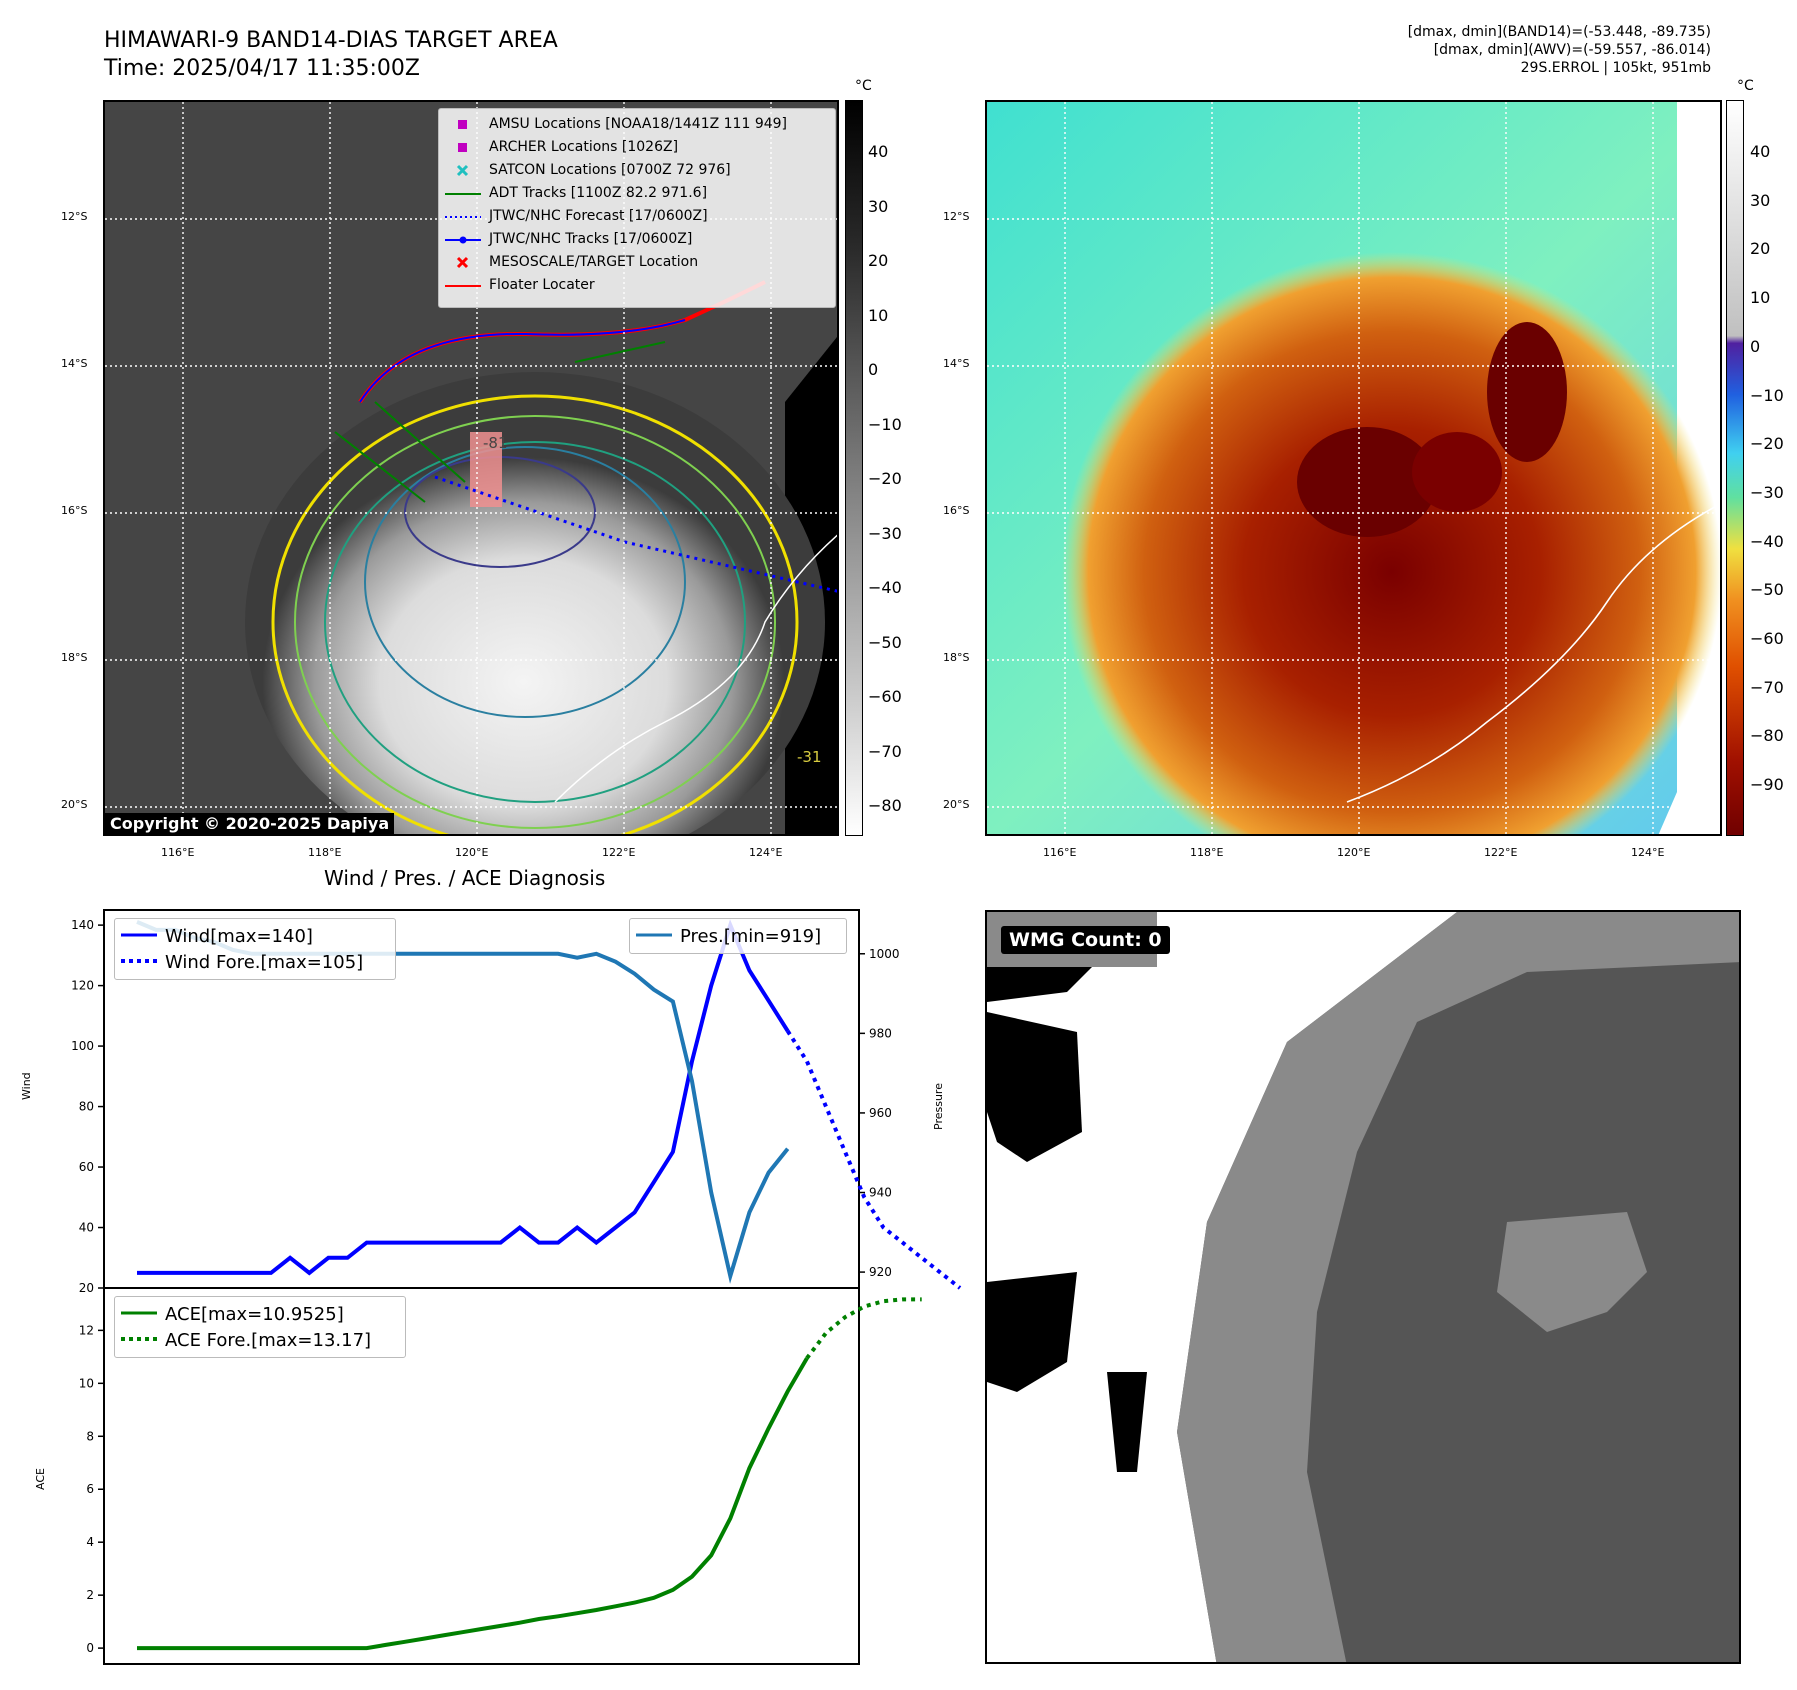  I want to click on ace-tick-label: 10, so click(86, 1383).